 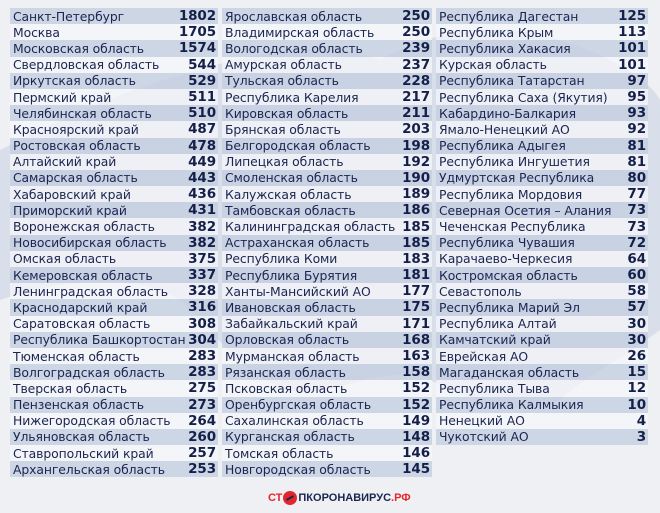 I want to click on region-name: Ивановская область, so click(x=290, y=307).